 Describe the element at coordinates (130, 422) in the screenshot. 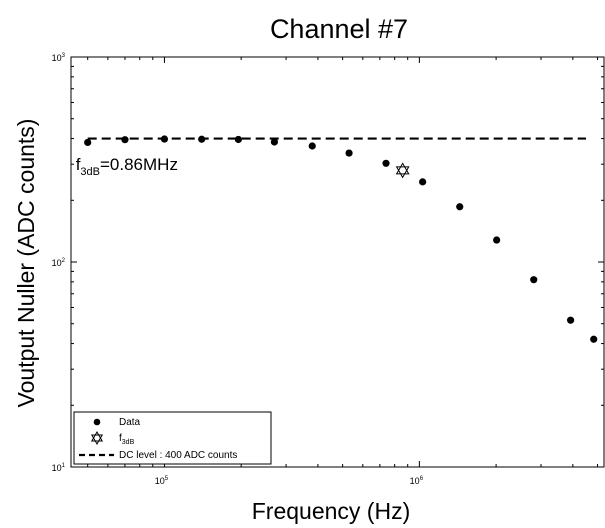

I see `legend-data-label: Data` at that location.